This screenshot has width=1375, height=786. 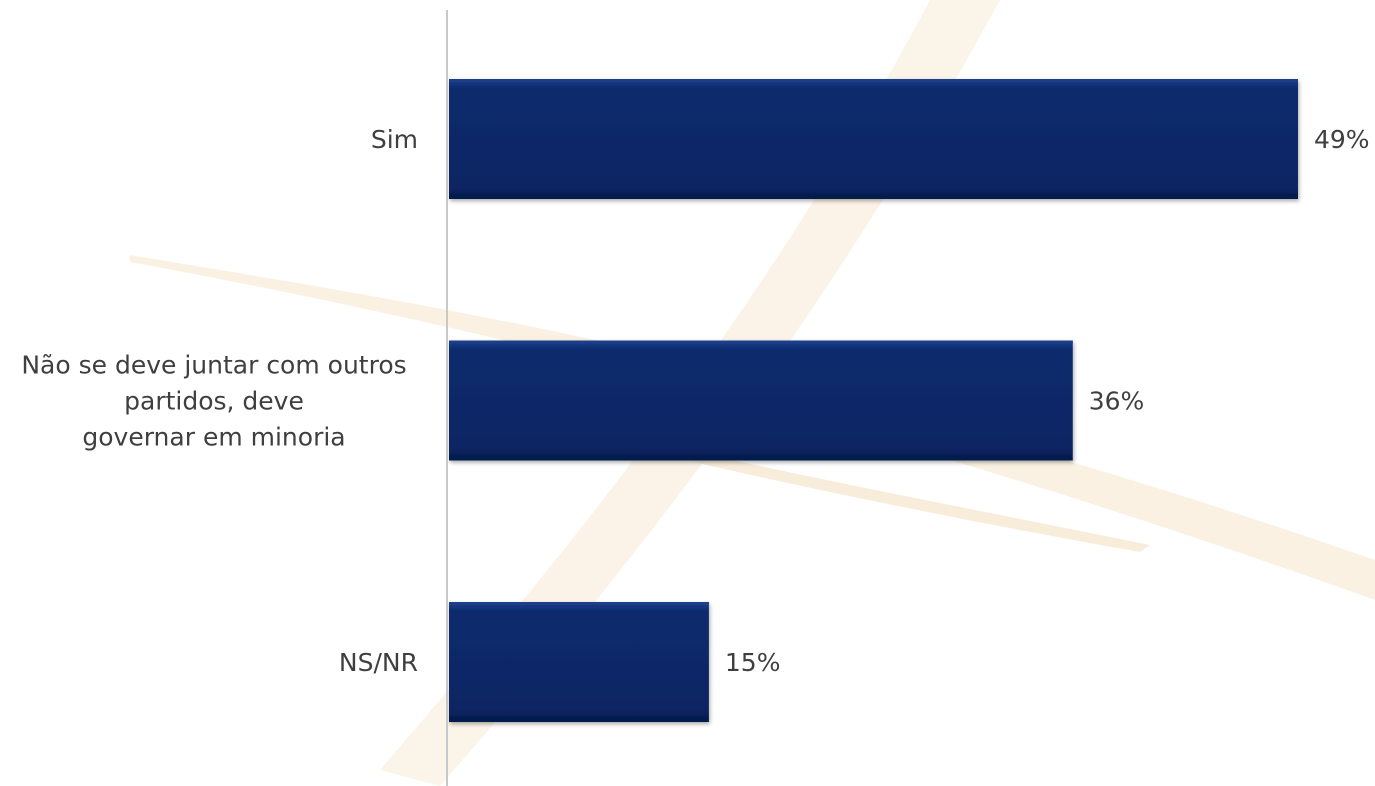 What do you see at coordinates (1342, 139) in the screenshot?
I see `value-label: 49%` at bounding box center [1342, 139].